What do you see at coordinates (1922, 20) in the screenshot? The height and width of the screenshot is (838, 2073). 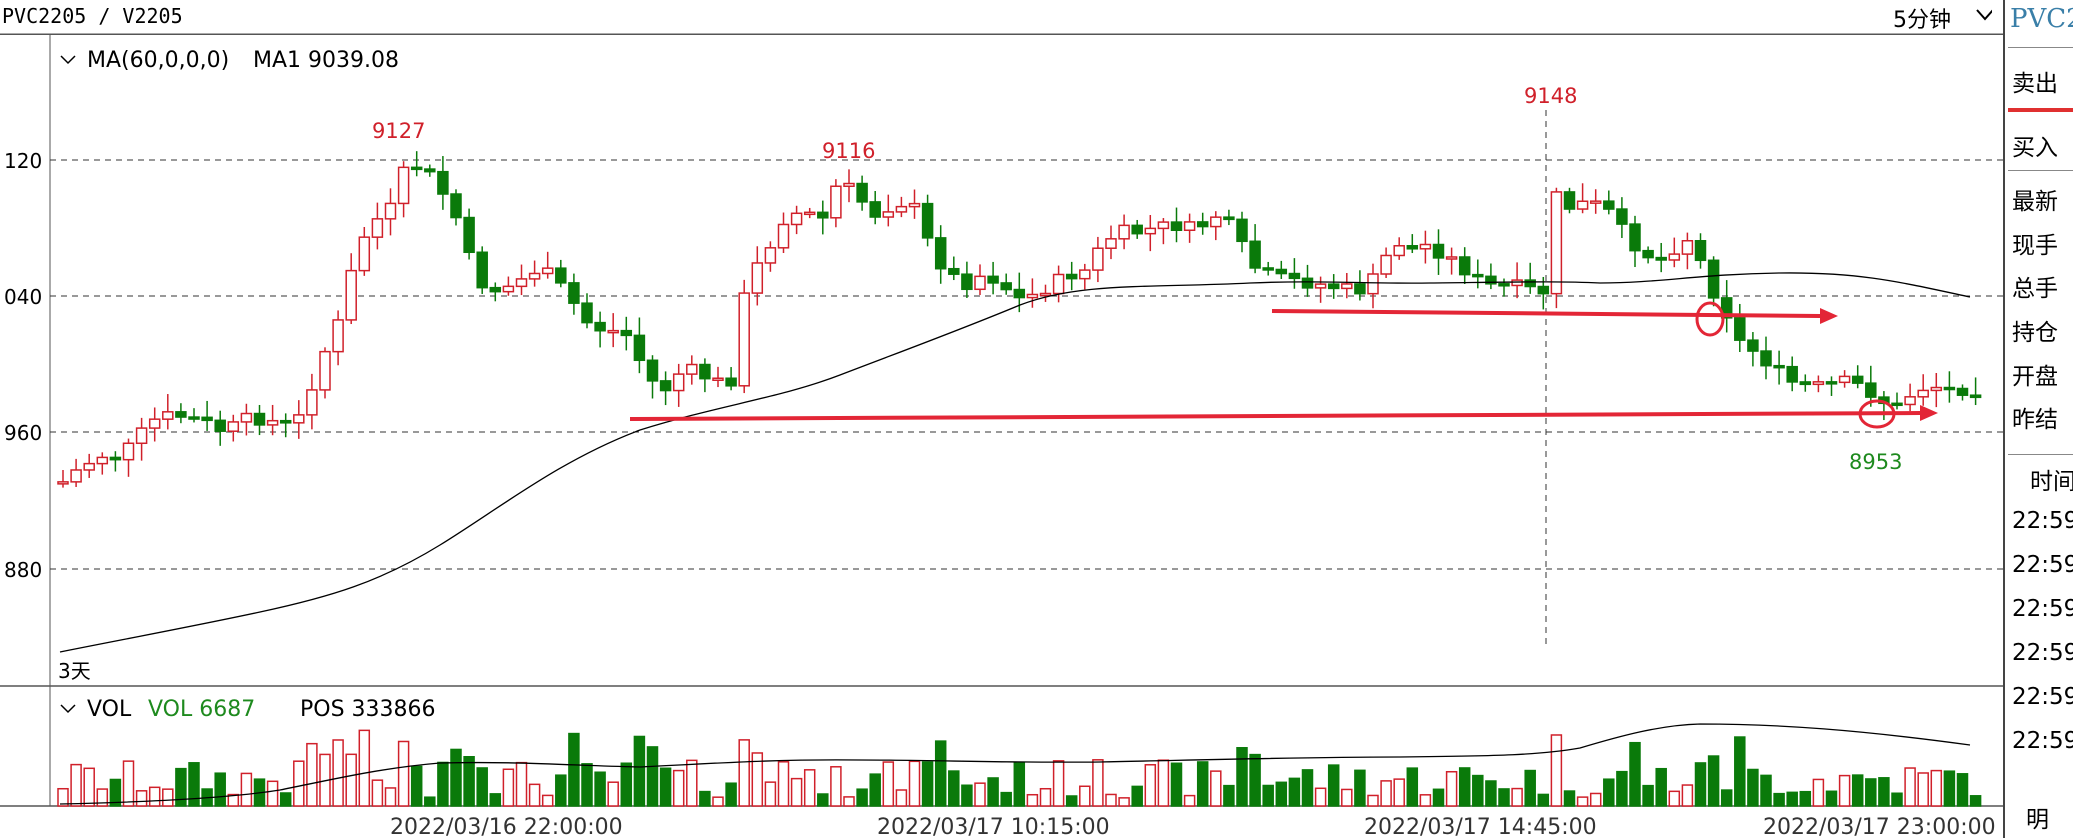 I see `period-selector: 5分钟` at bounding box center [1922, 20].